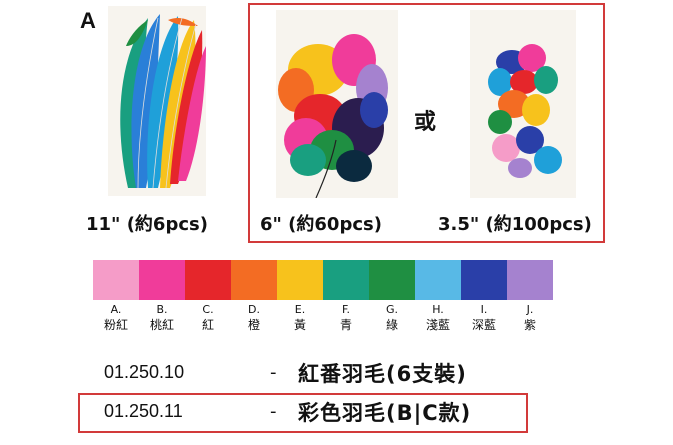 The height and width of the screenshot is (445, 673). I want to click on option-a-feather-photo, so click(157, 101).